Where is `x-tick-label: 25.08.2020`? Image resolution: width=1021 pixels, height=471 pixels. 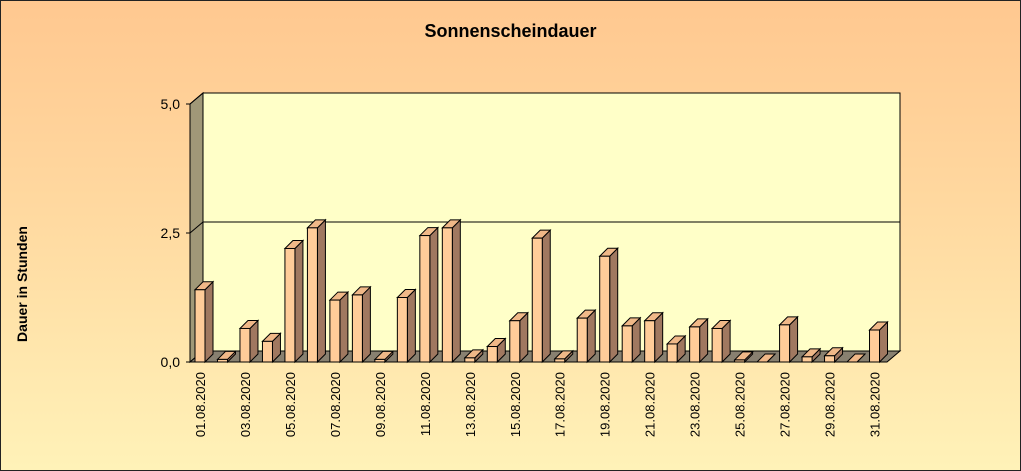
x-tick-label: 25.08.2020 is located at coordinates (740, 404).